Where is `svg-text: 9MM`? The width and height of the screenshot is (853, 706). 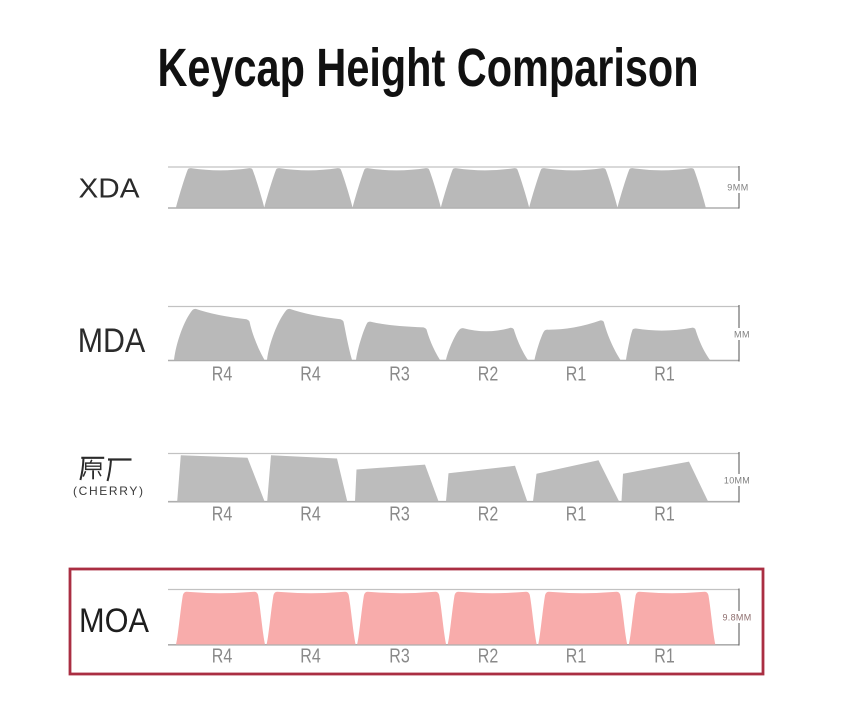 svg-text: 9MM is located at coordinates (738, 188).